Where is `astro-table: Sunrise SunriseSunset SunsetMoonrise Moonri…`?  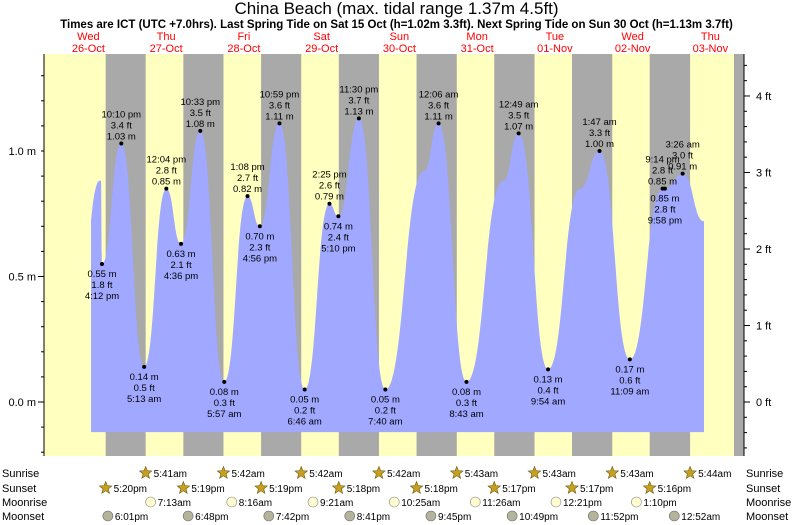 astro-table: Sunrise SunriseSunset SunsetMoonrise Moonri… is located at coordinates (396, 495).